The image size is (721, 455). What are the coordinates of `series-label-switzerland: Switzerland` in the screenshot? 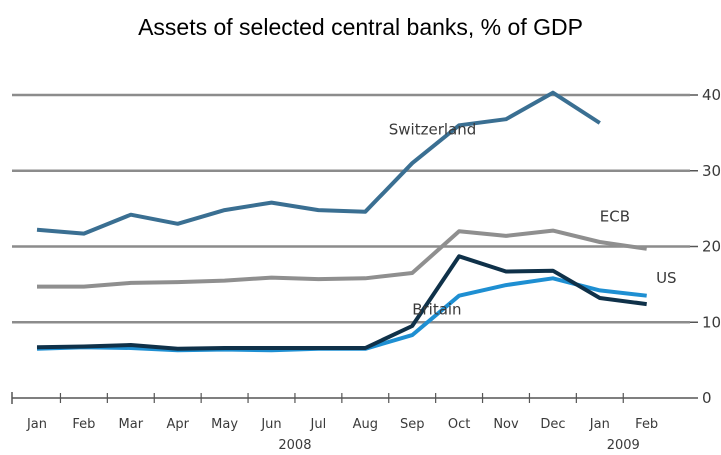 It's located at (433, 129).